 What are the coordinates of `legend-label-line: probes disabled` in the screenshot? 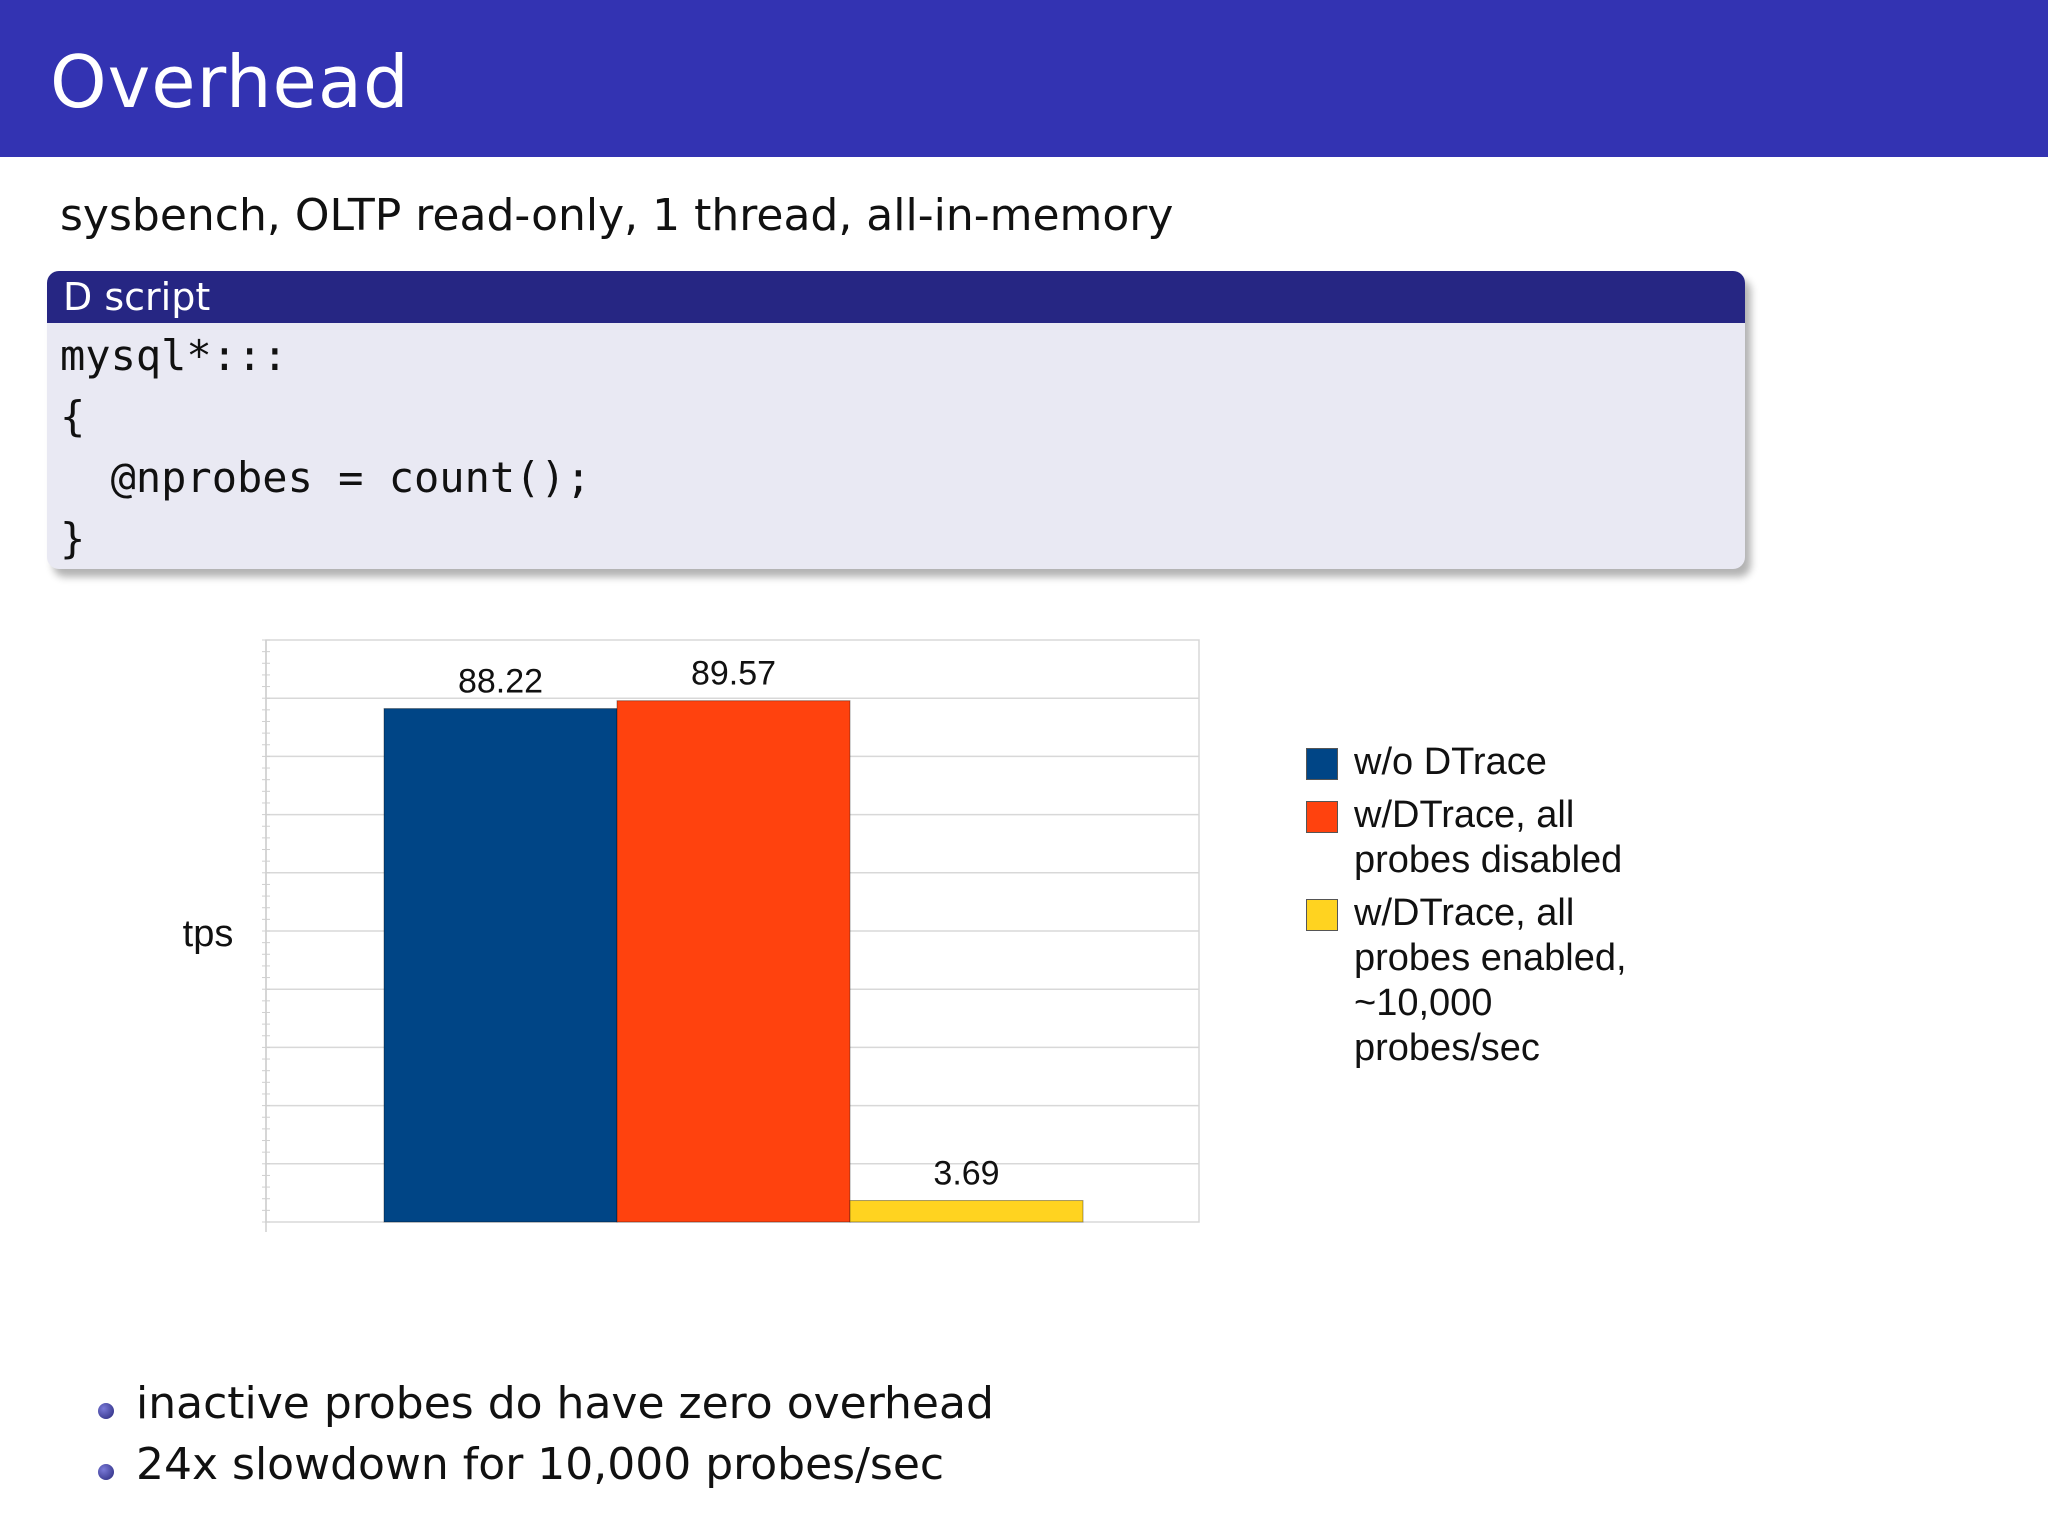 It's located at (1488, 860).